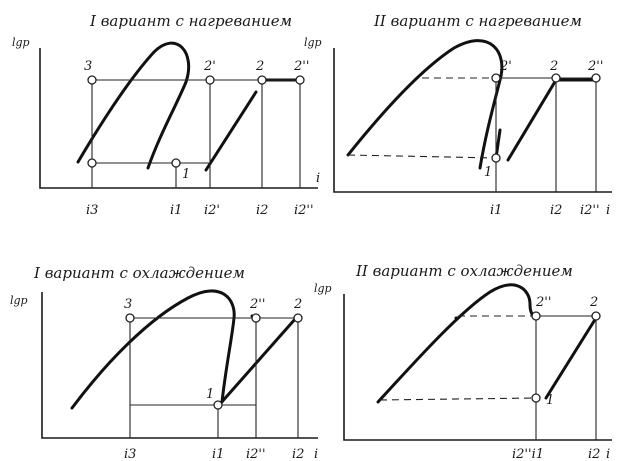  Describe the element at coordinates (92, 163) in the screenshot. I see `state-point` at that location.